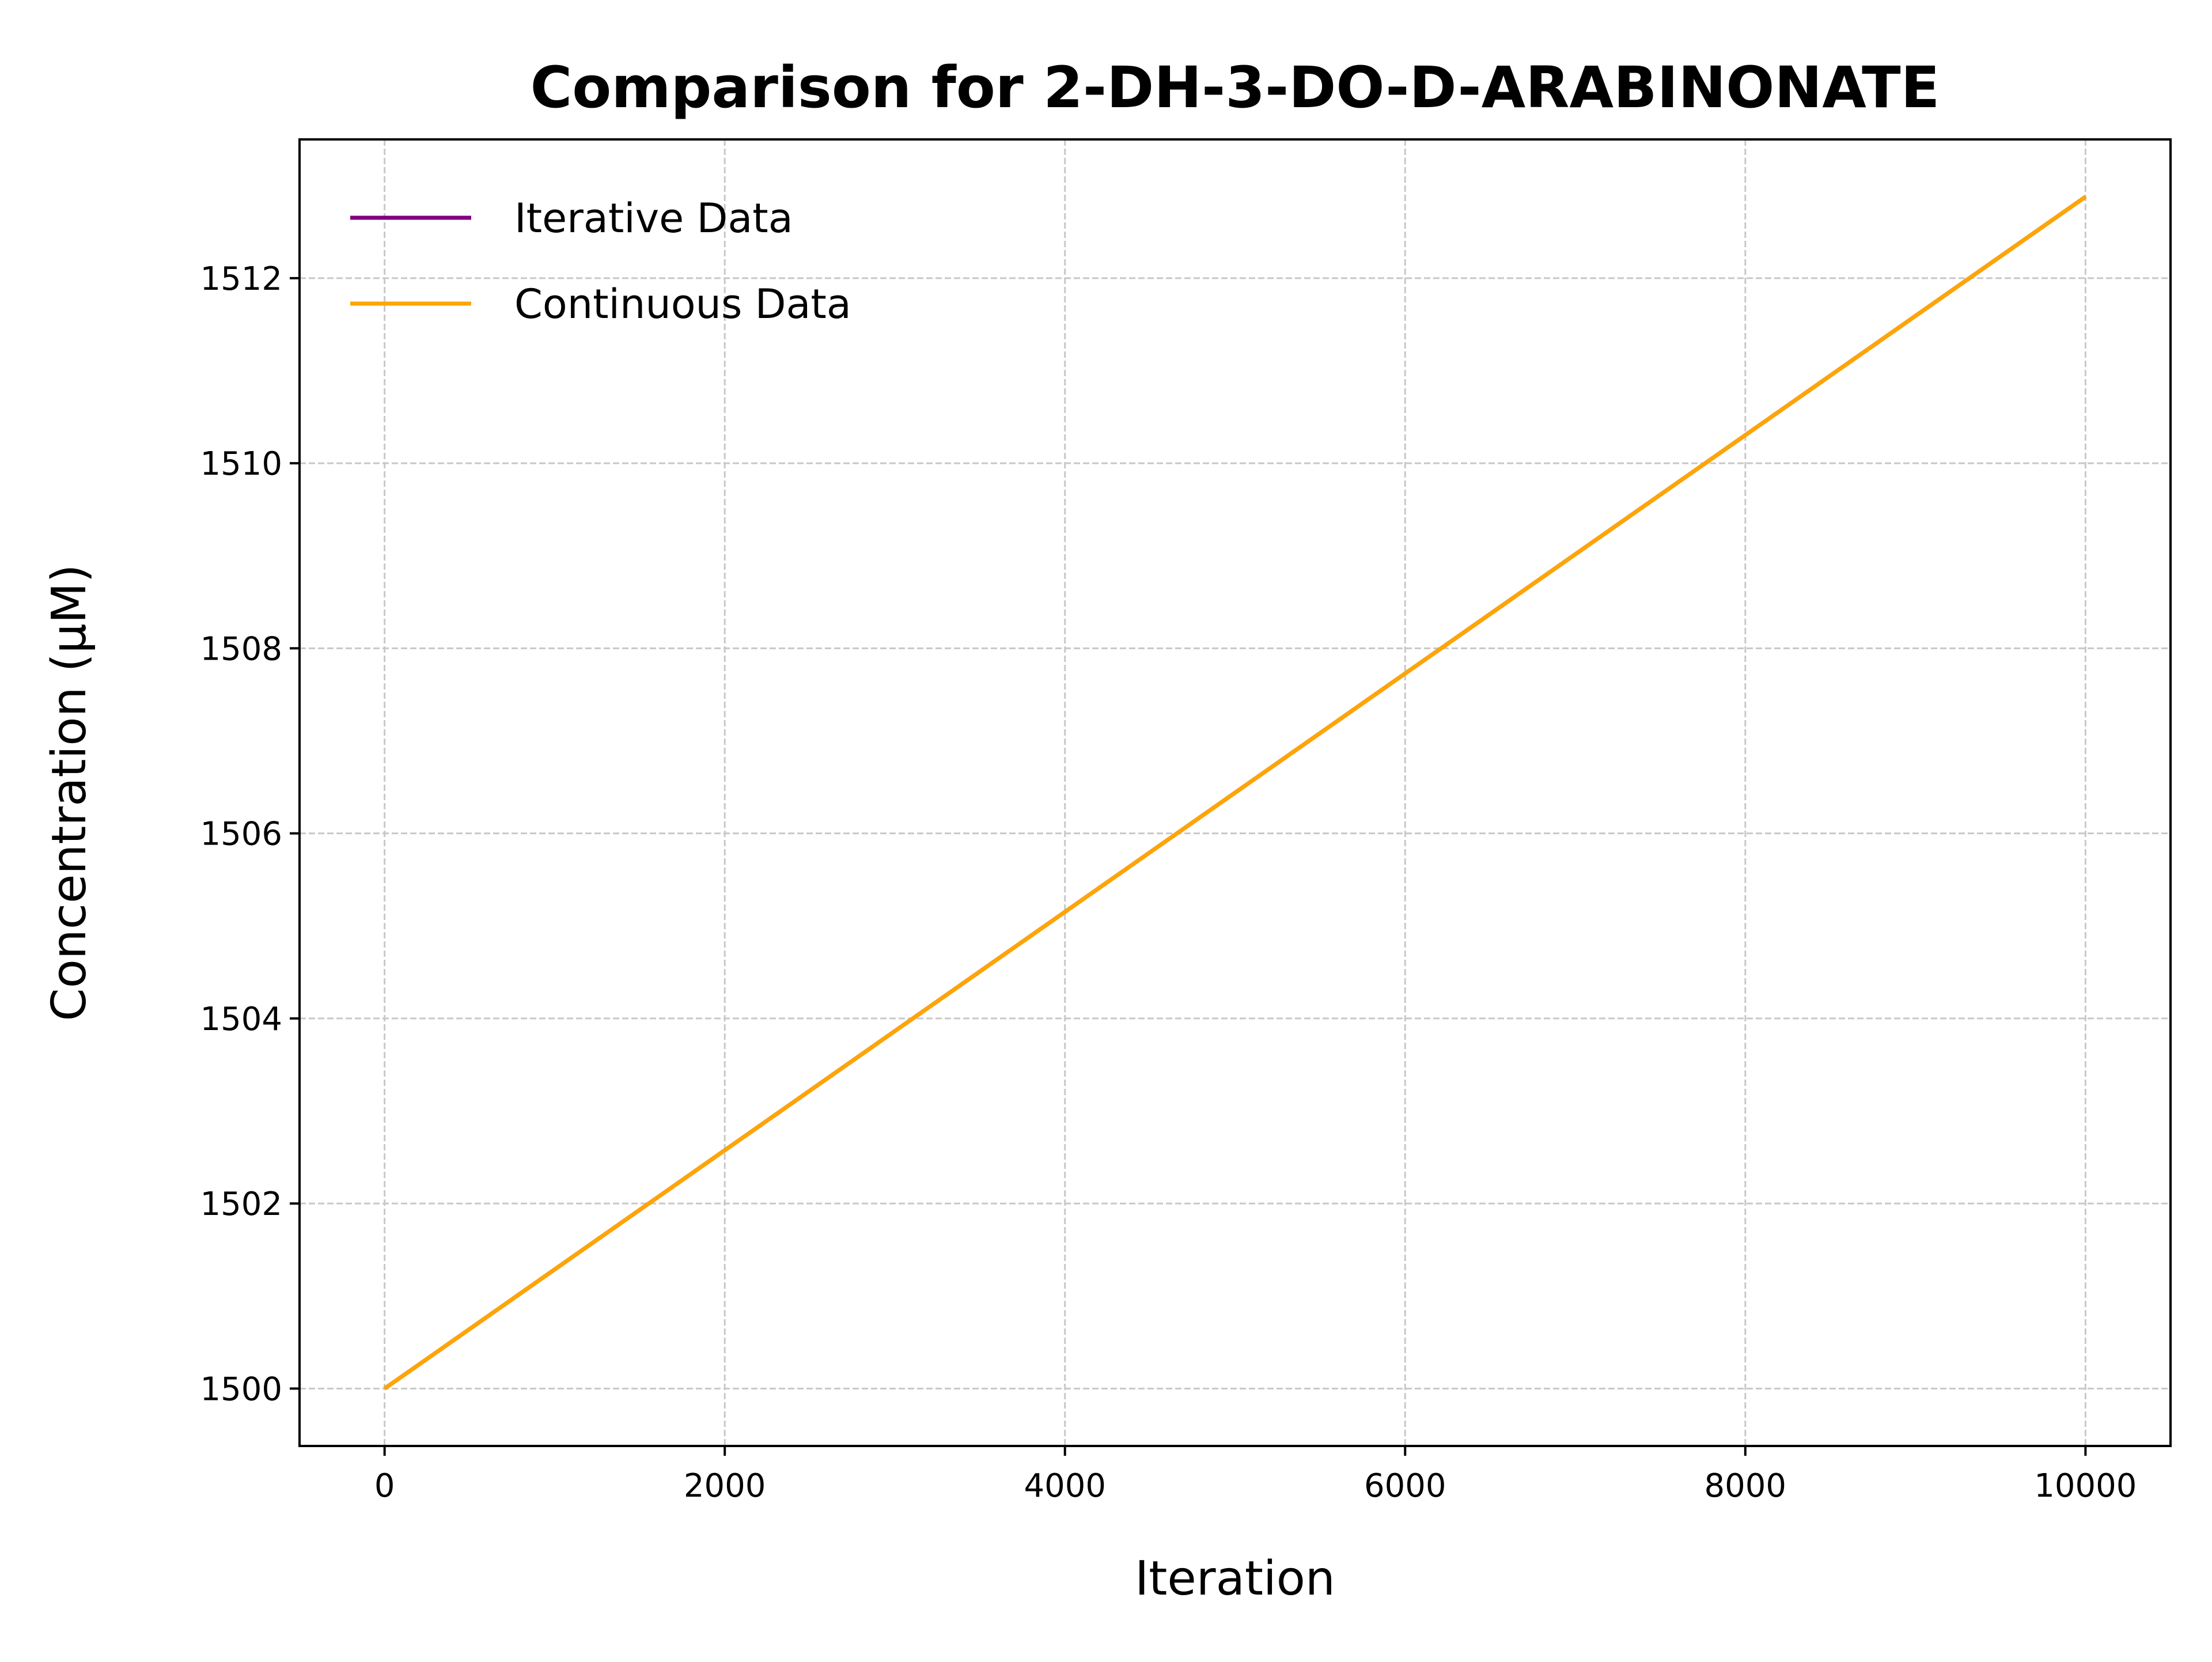  Describe the element at coordinates (69, 793) in the screenshot. I see `y-axis-label: Concentration (μM)` at that location.